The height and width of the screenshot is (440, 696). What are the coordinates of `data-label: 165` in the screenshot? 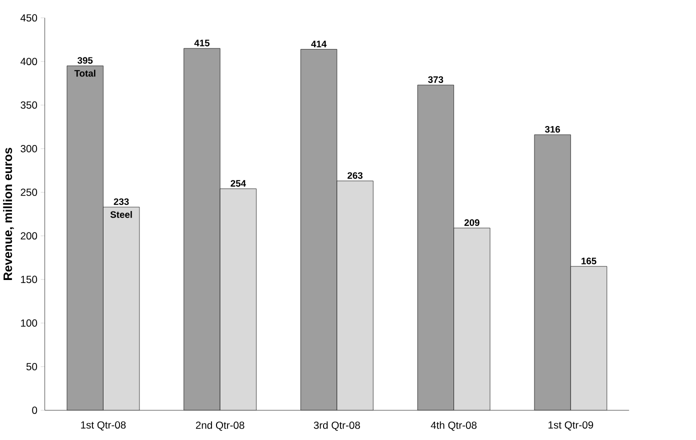 It's located at (589, 260).